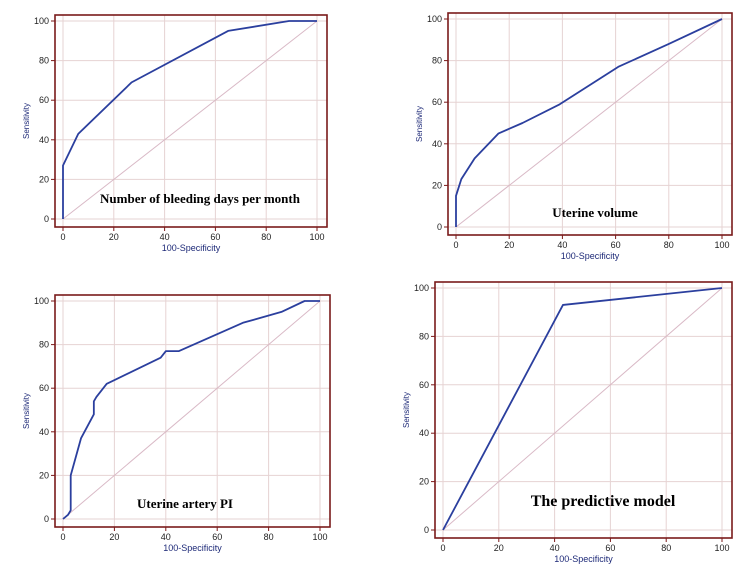  What do you see at coordinates (185, 503) in the screenshot?
I see `panel-title: Uterine artery PI` at bounding box center [185, 503].